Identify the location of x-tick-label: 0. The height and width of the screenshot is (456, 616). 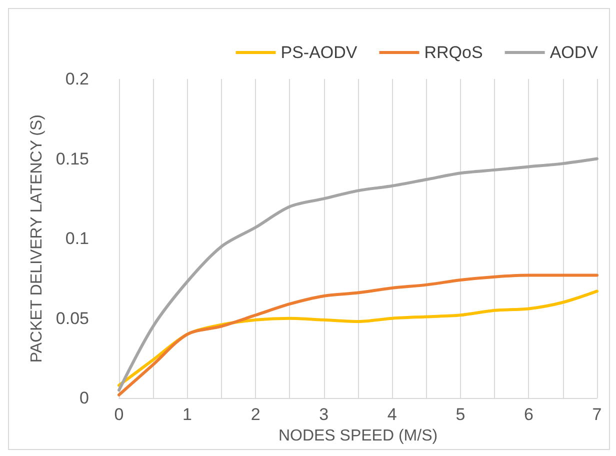
(119, 414).